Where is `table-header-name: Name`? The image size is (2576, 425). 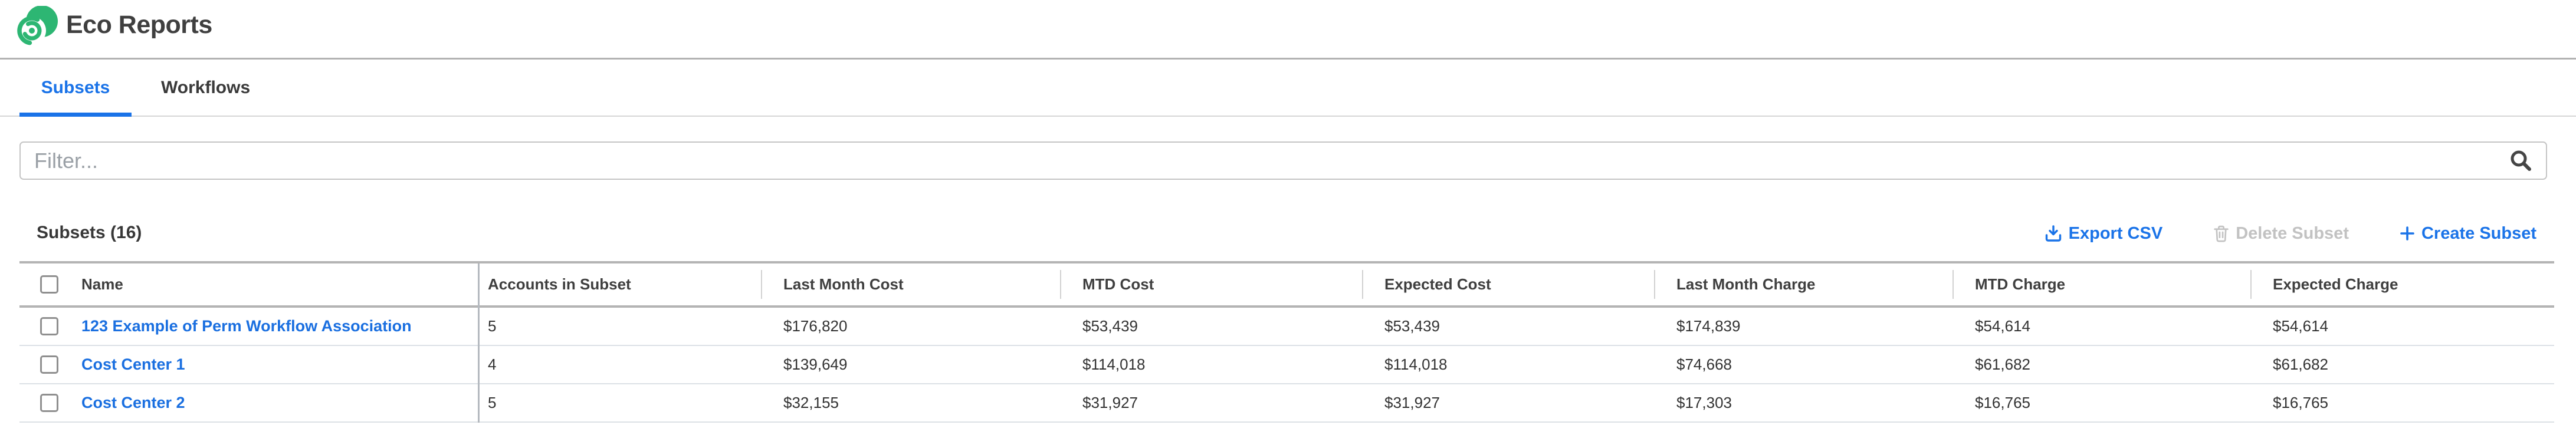
table-header-name: Name is located at coordinates (248, 284).